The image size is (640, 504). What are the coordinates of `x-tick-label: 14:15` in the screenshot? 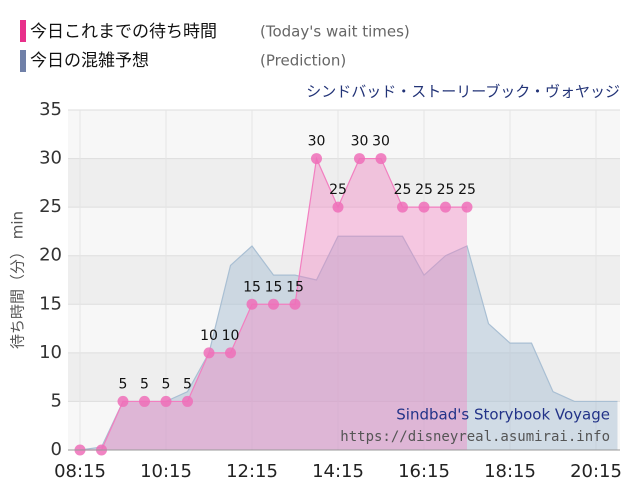 It's located at (338, 471).